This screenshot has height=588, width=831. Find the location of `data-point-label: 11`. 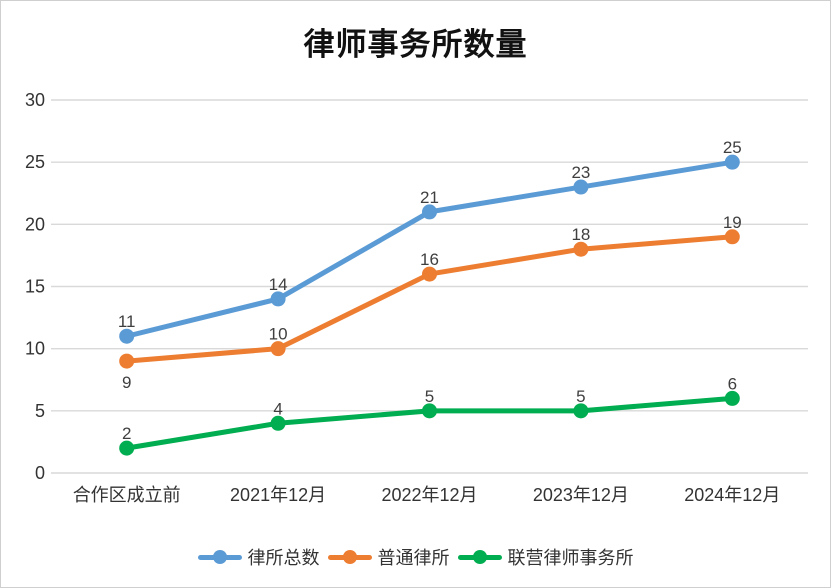

data-point-label: 11 is located at coordinates (127, 321).